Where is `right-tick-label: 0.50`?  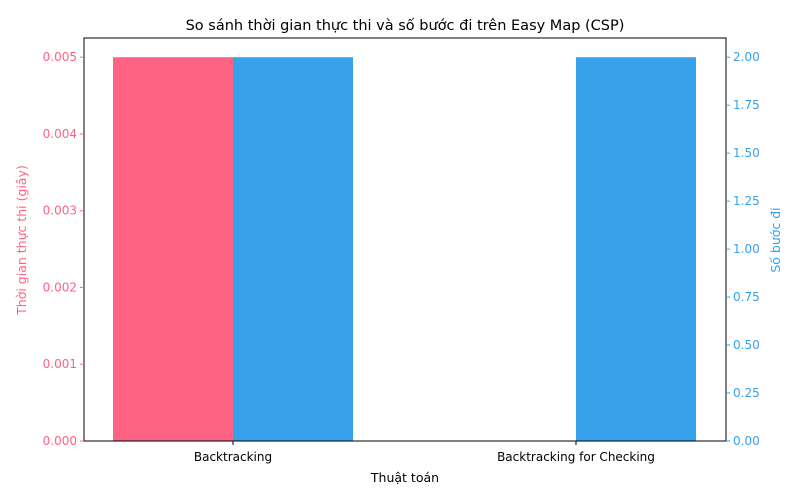 right-tick-label: 0.50 is located at coordinates (746, 345).